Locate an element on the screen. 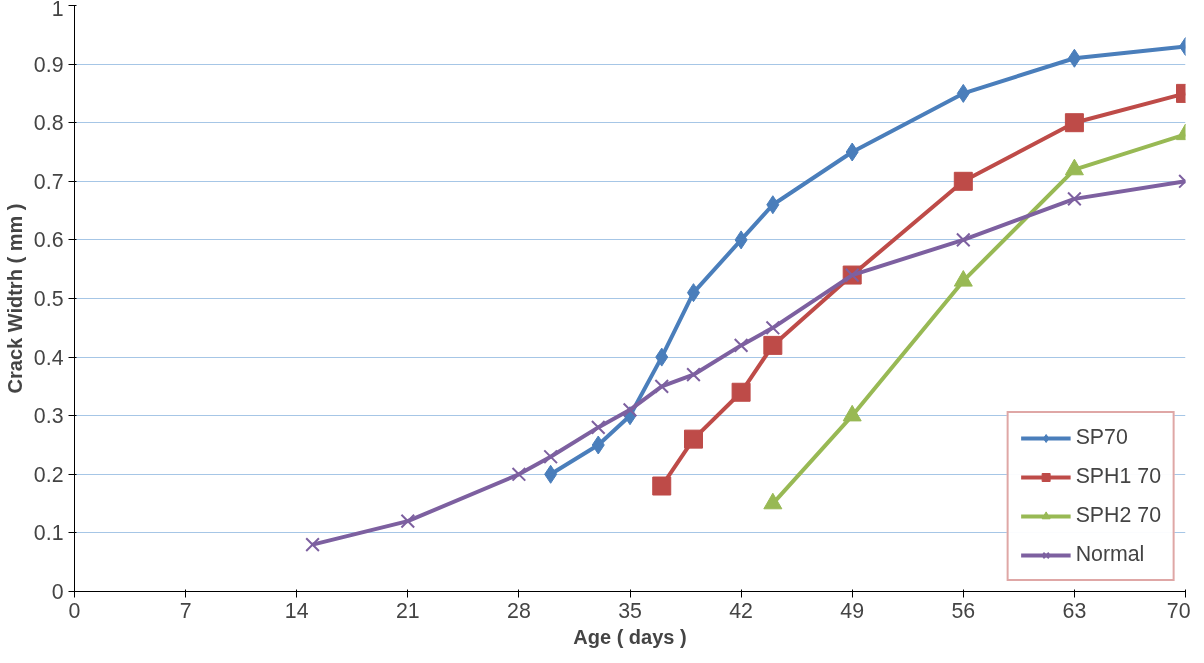  y-tick-label: 0.6 is located at coordinates (48, 240).